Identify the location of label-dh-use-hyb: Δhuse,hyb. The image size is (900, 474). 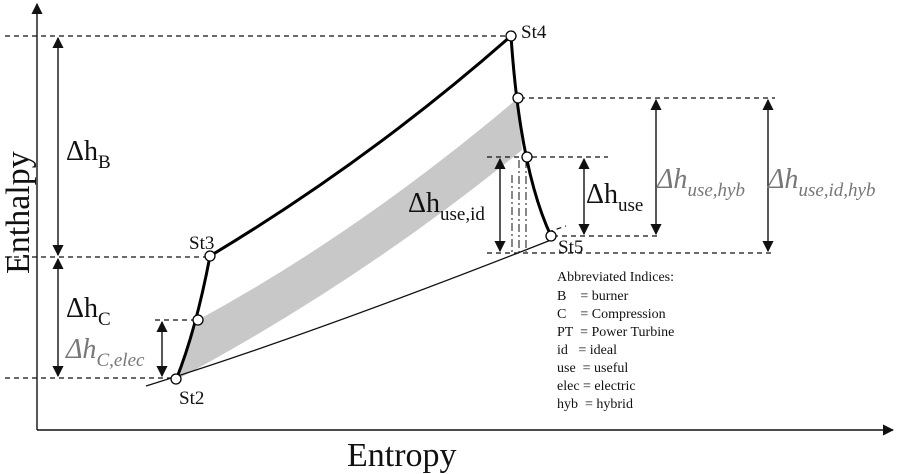
(700, 182).